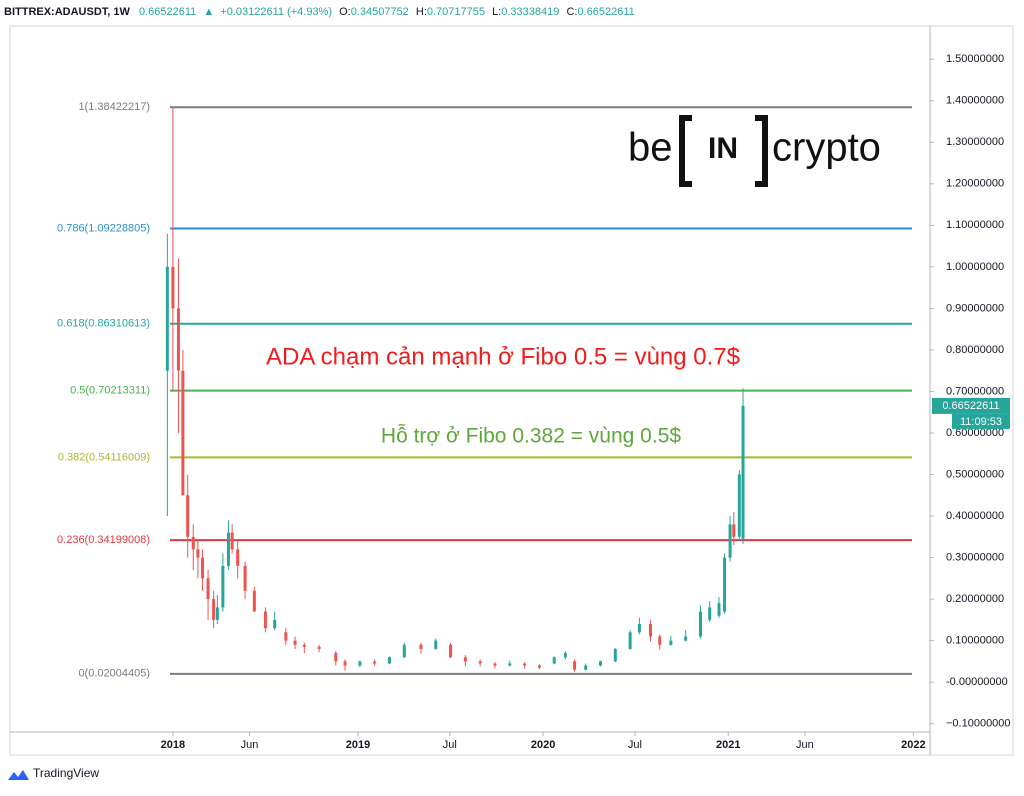 This screenshot has height=796, width=1024. What do you see at coordinates (380, 12) in the screenshot?
I see `open-value: 0.34507752` at bounding box center [380, 12].